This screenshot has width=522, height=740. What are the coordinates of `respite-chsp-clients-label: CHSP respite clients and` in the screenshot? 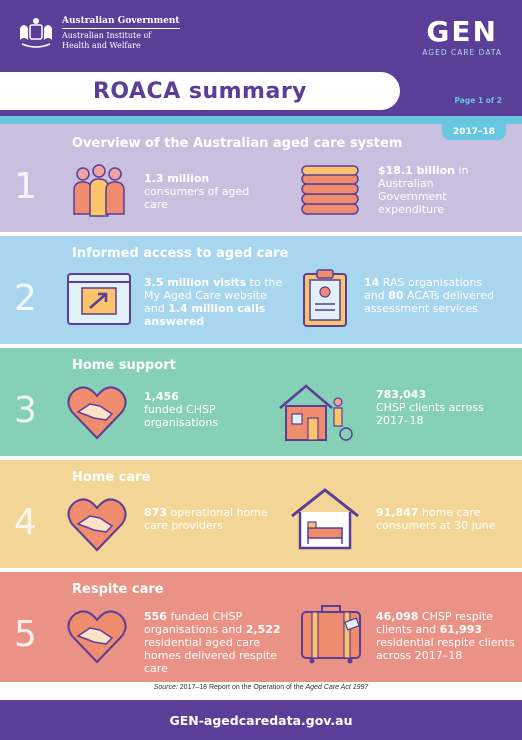 It's located at (434, 623).